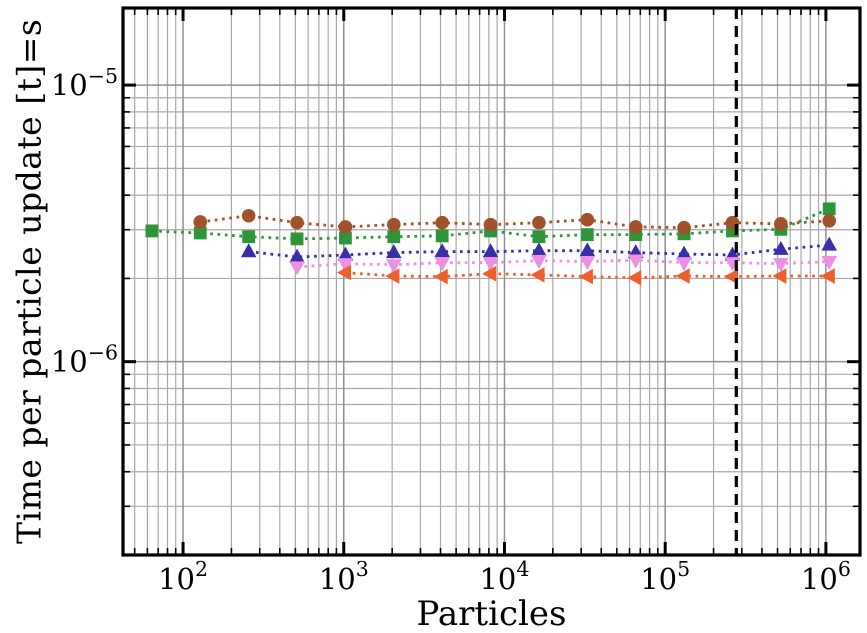 Image resolution: width=867 pixels, height=633 pixels. Describe the element at coordinates (491, 613) in the screenshot. I see `x-axis-label: Particles` at that location.